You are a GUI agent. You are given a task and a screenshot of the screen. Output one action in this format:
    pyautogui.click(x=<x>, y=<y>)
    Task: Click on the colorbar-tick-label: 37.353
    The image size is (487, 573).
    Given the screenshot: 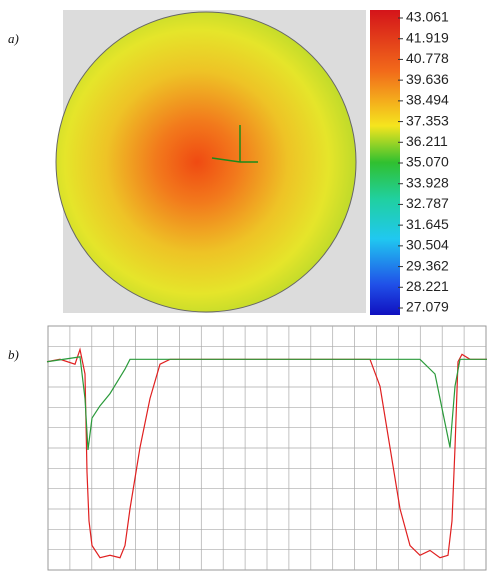 What is the action you would take?
    pyautogui.click(x=427, y=120)
    